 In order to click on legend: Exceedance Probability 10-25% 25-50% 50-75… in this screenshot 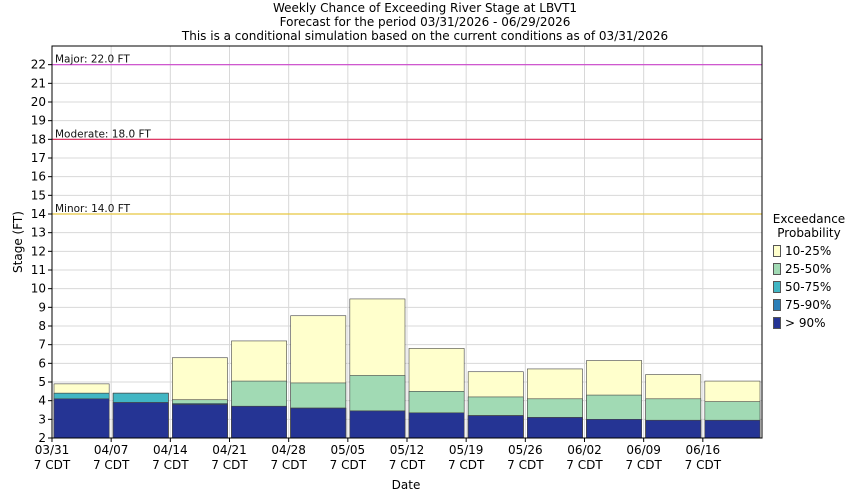, I will do `click(809, 272)`.